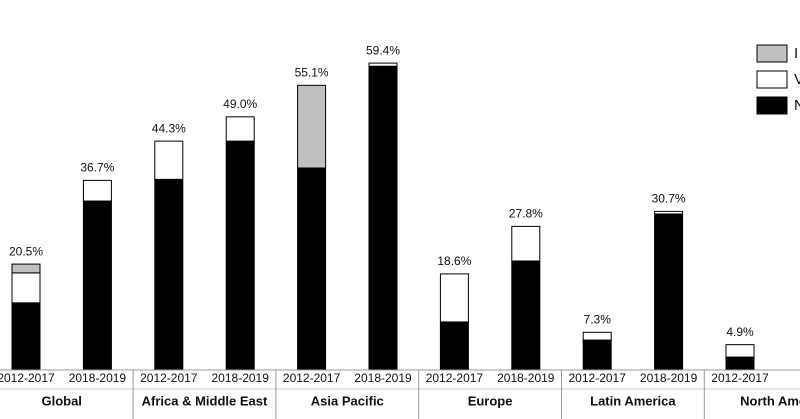 This screenshot has height=419, width=800. Describe the element at coordinates (169, 128) in the screenshot. I see `value-label: 44.3%` at that location.